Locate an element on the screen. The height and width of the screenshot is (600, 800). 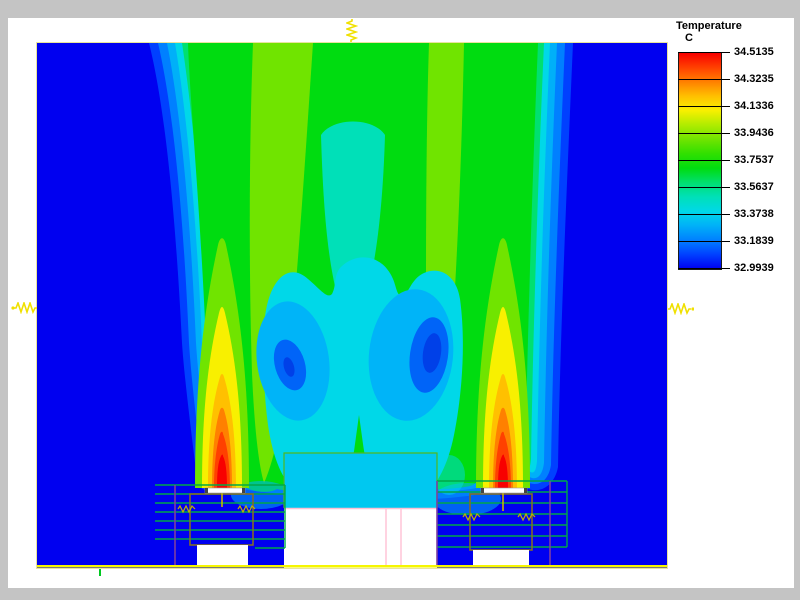
flow-resistance-icon-right is located at coordinates (681, 309).